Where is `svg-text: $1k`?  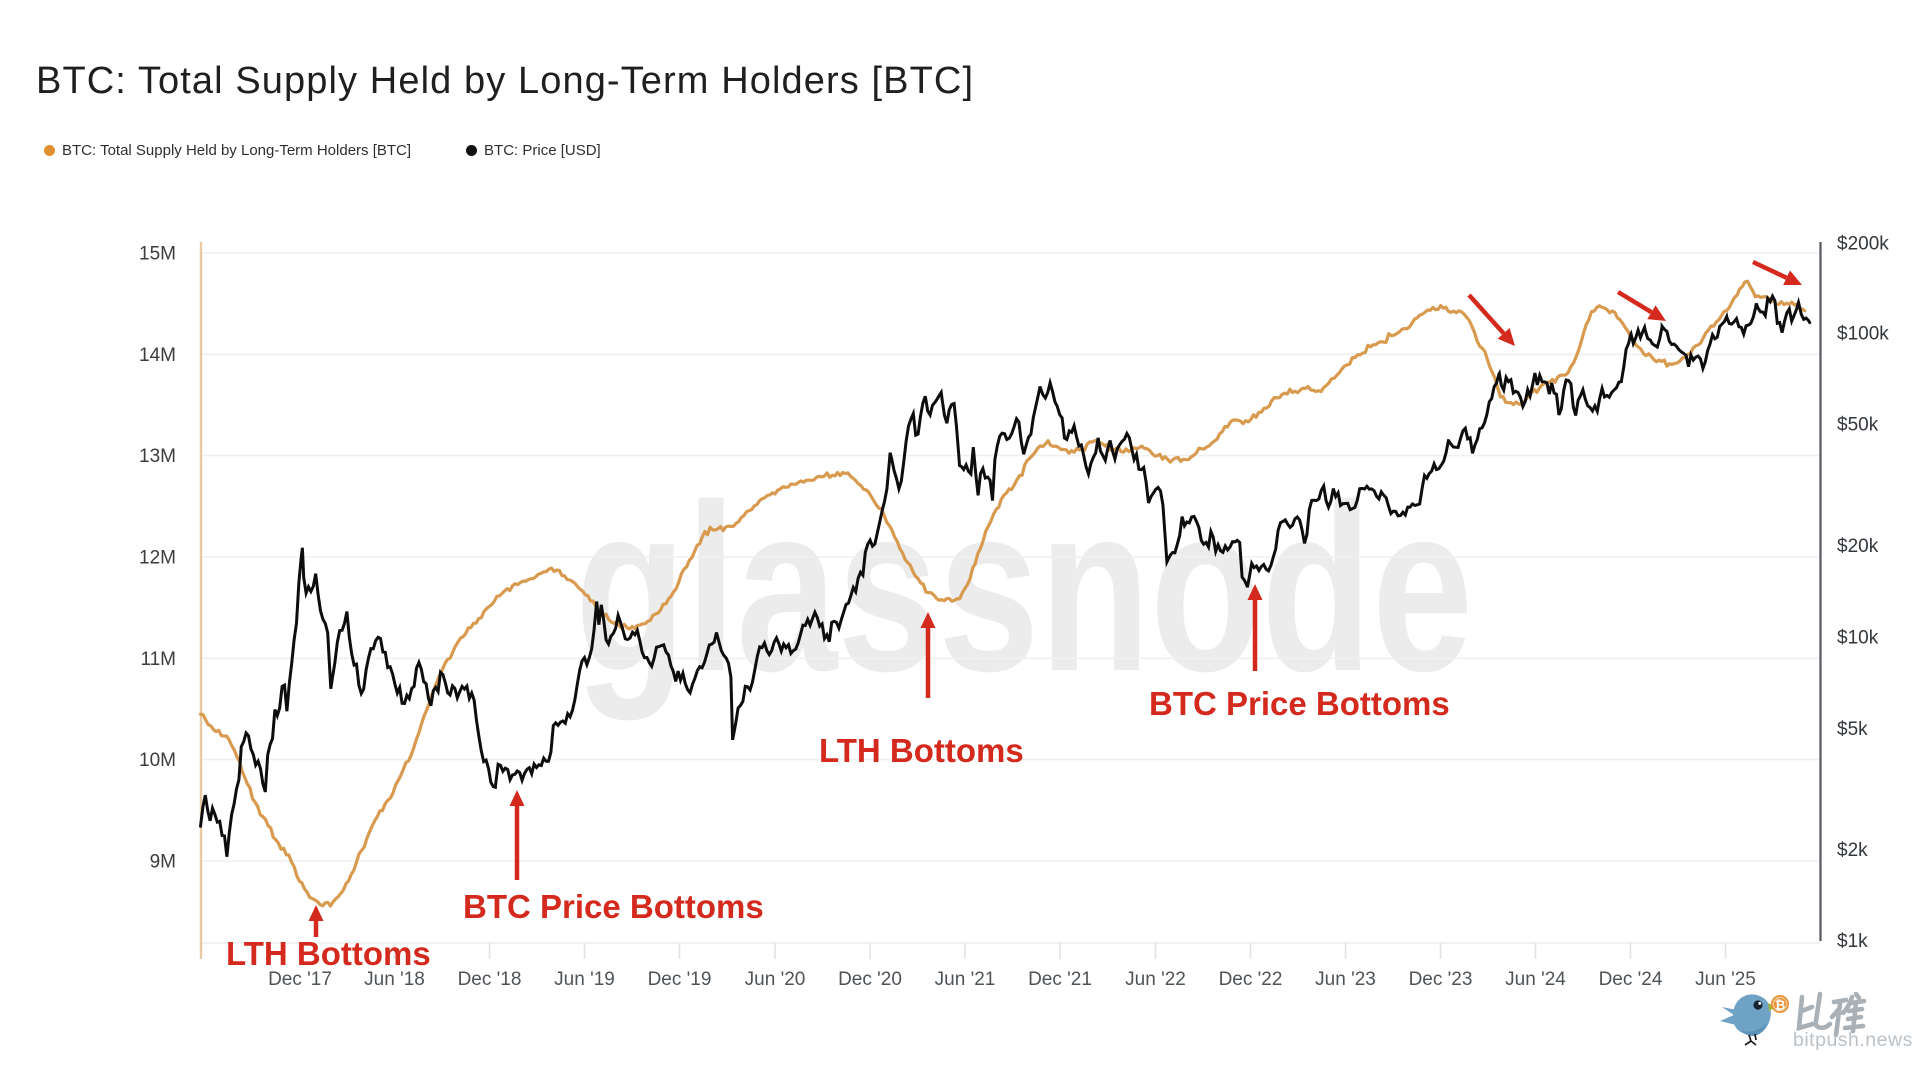
svg-text: $1k is located at coordinates (1852, 941).